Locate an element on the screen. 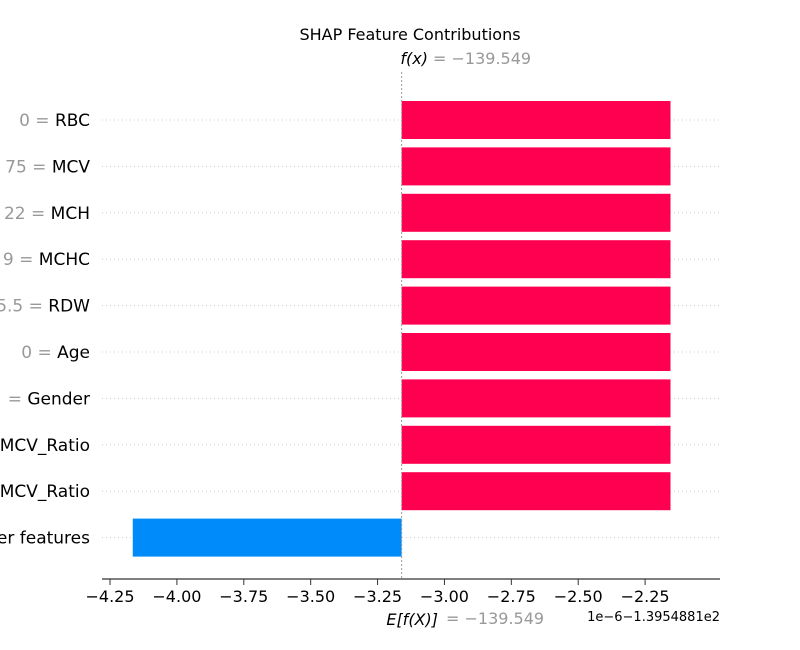  chart-title: SHAP Feature Contributions is located at coordinates (409, 34).